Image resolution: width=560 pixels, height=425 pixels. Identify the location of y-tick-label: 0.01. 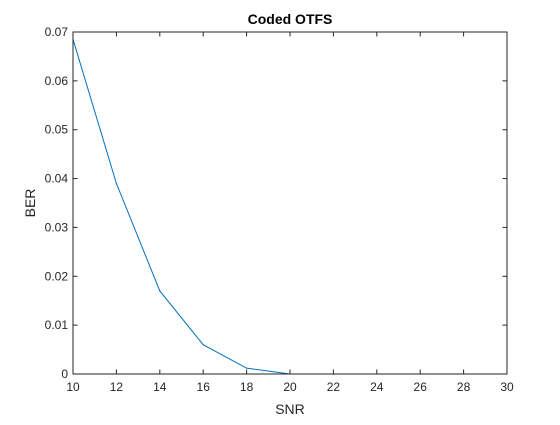
(57, 325).